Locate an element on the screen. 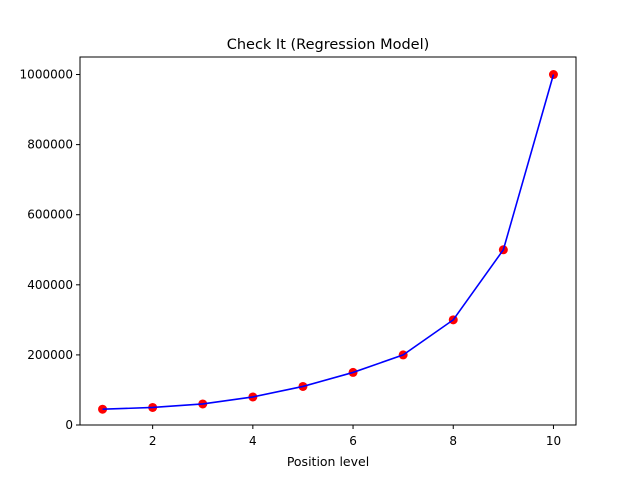  y-tick-label: 400000 is located at coordinates (50, 285).